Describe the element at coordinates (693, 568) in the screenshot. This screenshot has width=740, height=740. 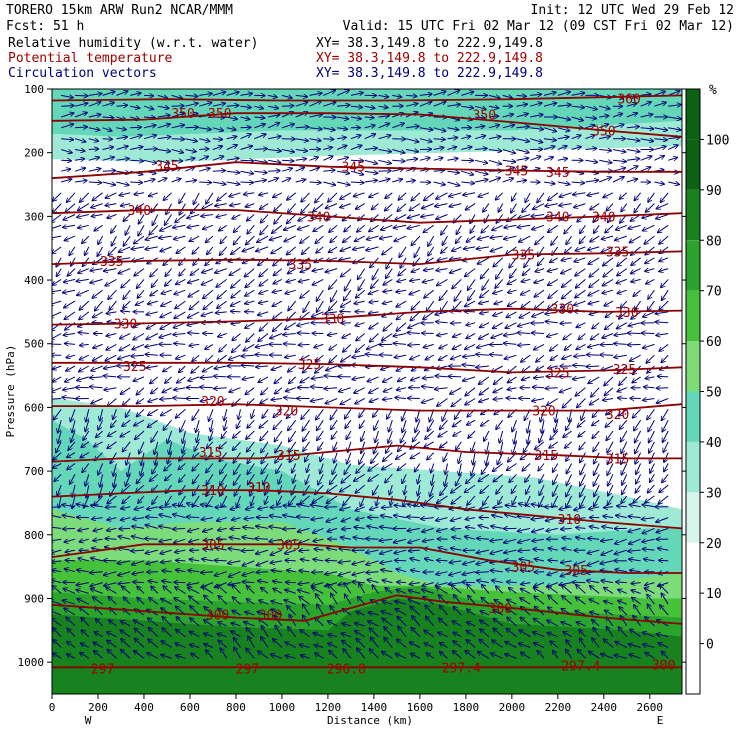
I see `colorbar-swatch` at that location.